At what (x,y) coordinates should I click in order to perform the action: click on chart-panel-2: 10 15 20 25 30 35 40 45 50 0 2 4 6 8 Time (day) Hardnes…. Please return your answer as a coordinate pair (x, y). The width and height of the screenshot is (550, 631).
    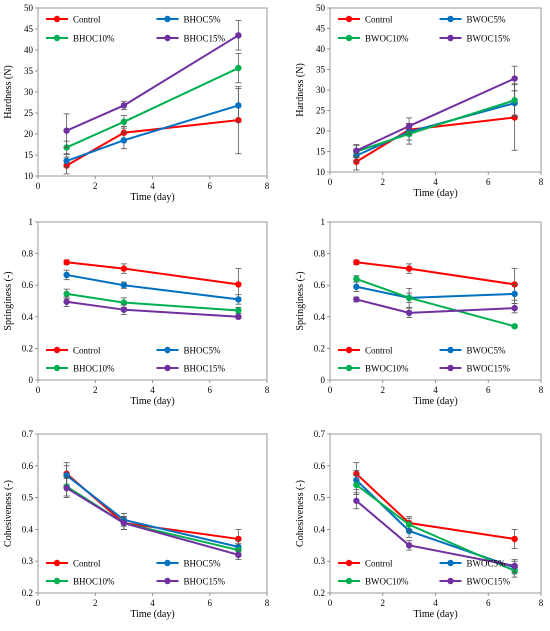
    Looking at the image, I should click on (419, 101).